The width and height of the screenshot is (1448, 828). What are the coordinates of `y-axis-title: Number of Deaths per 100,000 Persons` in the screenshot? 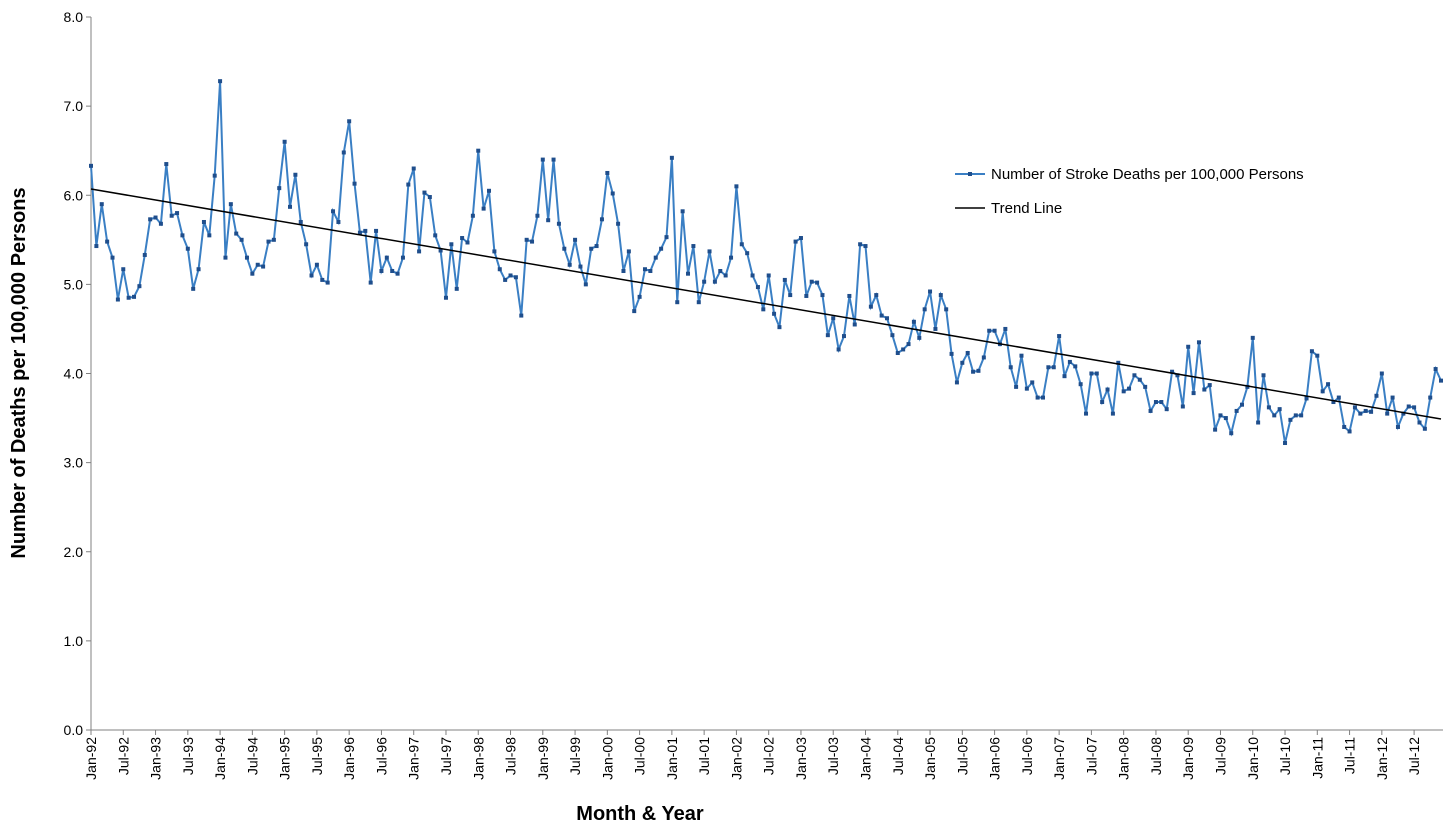 It's located at (19, 372).